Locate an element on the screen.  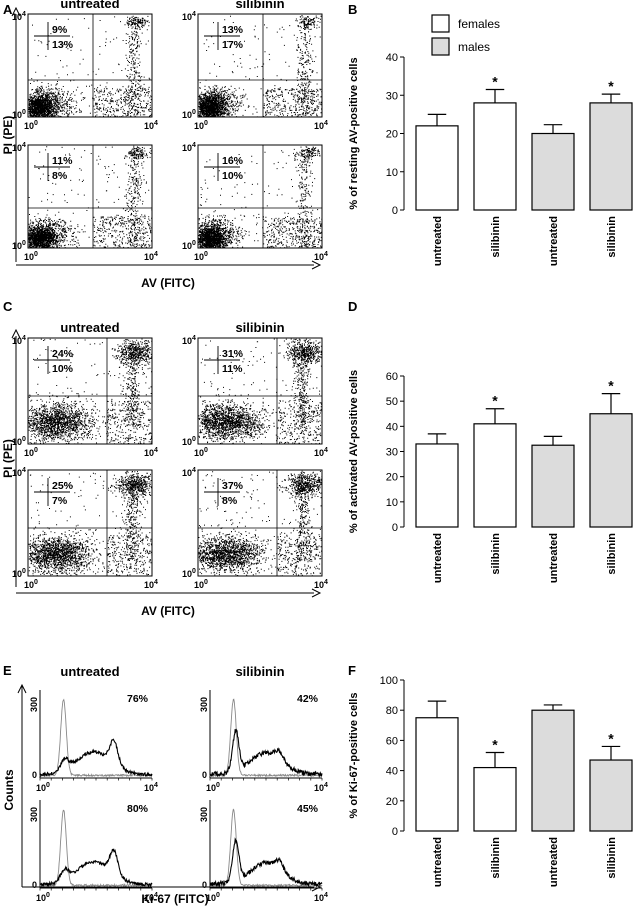
ki67-positive-percent: 45% is located at coordinates (308, 809).